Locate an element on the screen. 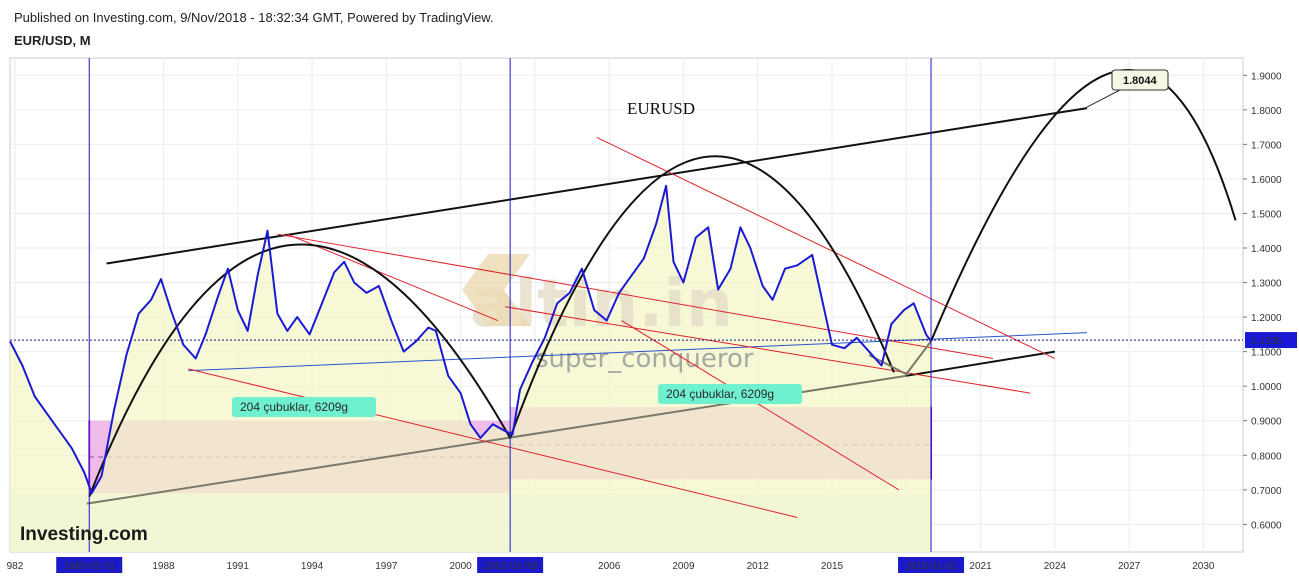 The height and width of the screenshot is (581, 1299). x-tick-label: 2006 is located at coordinates (609, 566).